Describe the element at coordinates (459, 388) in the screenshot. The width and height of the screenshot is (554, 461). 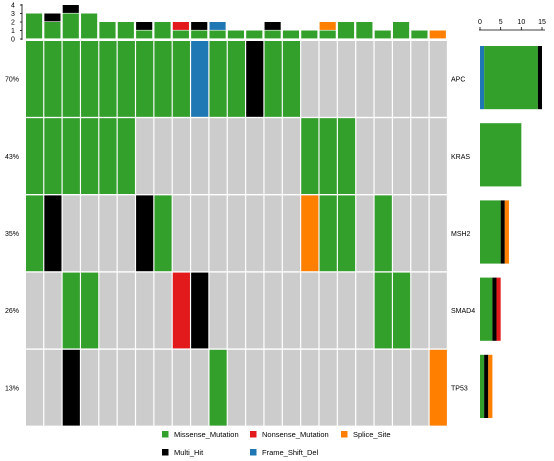
I see `gene-label: TP53` at that location.